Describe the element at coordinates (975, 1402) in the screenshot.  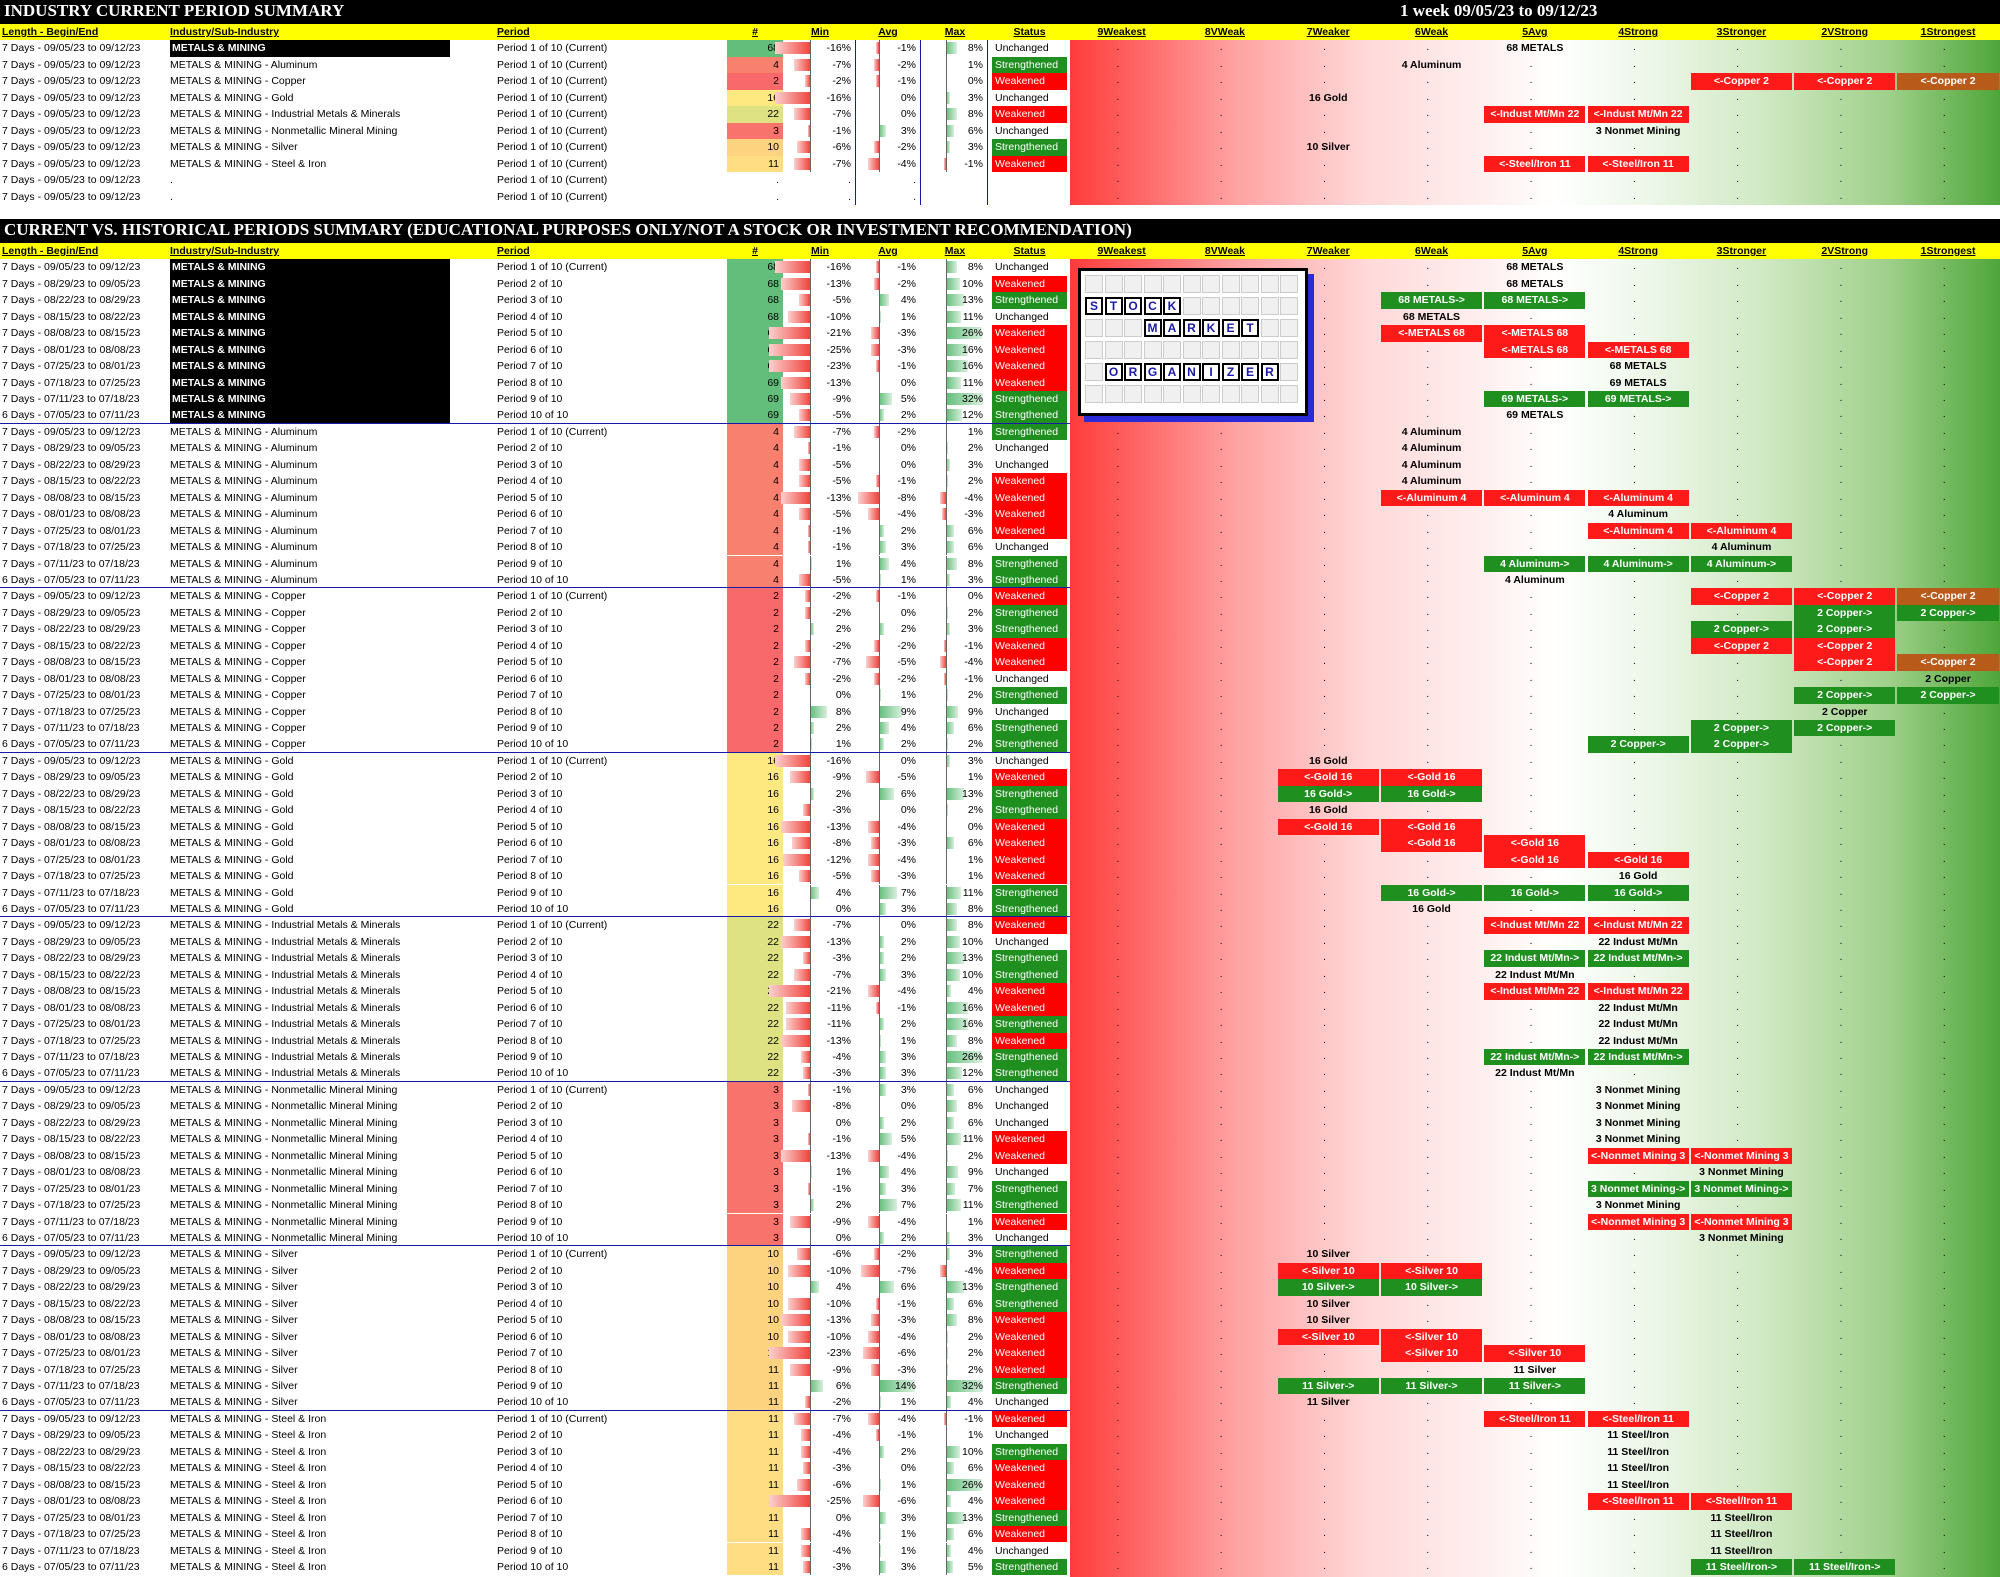
I see `max-cell: 4%` at that location.